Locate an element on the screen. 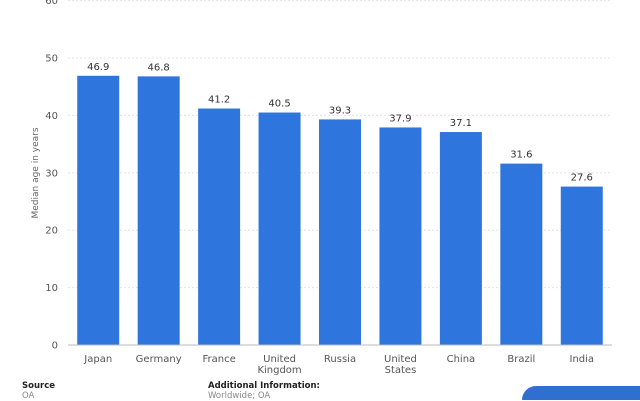 The image size is (640, 401). x-tick-label: India is located at coordinates (582, 359).